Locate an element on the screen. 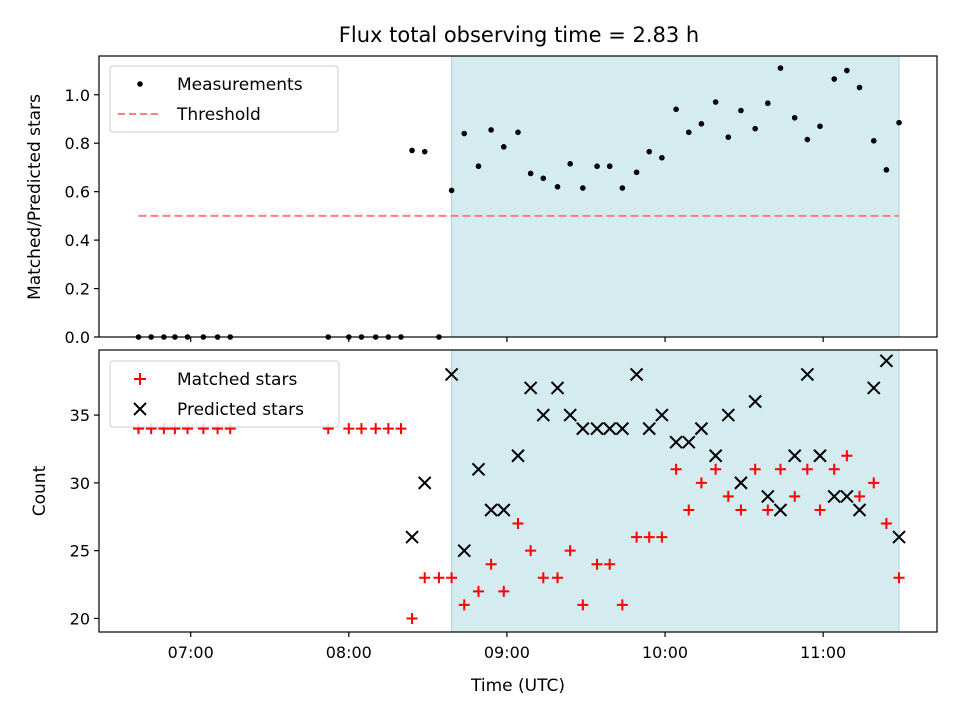 The width and height of the screenshot is (960, 720). x-tick-label: 10:00 is located at coordinates (665, 652).